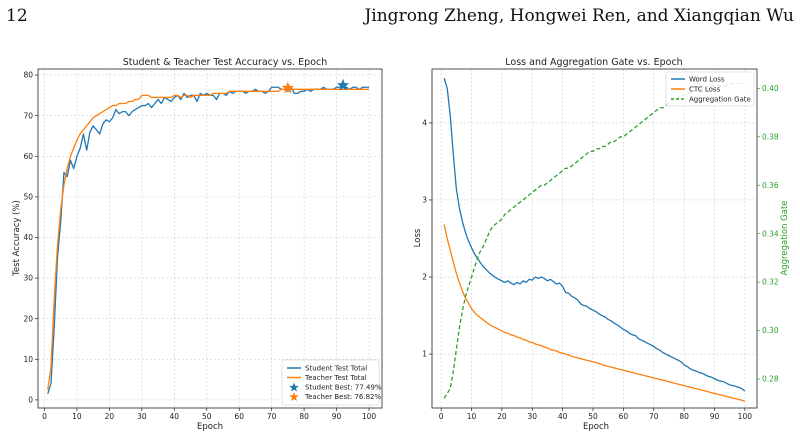  What do you see at coordinates (294, 397) in the screenshot?
I see `legend-star-teacher` at bounding box center [294, 397].